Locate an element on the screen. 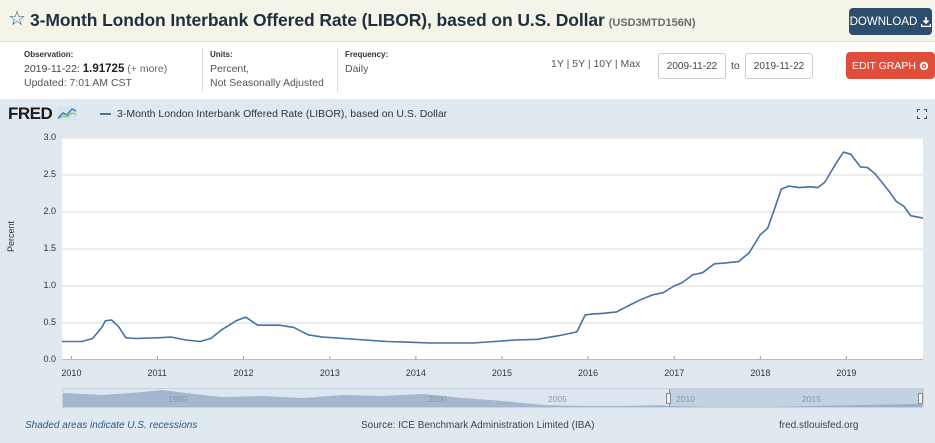  range-max: Max is located at coordinates (630, 64).